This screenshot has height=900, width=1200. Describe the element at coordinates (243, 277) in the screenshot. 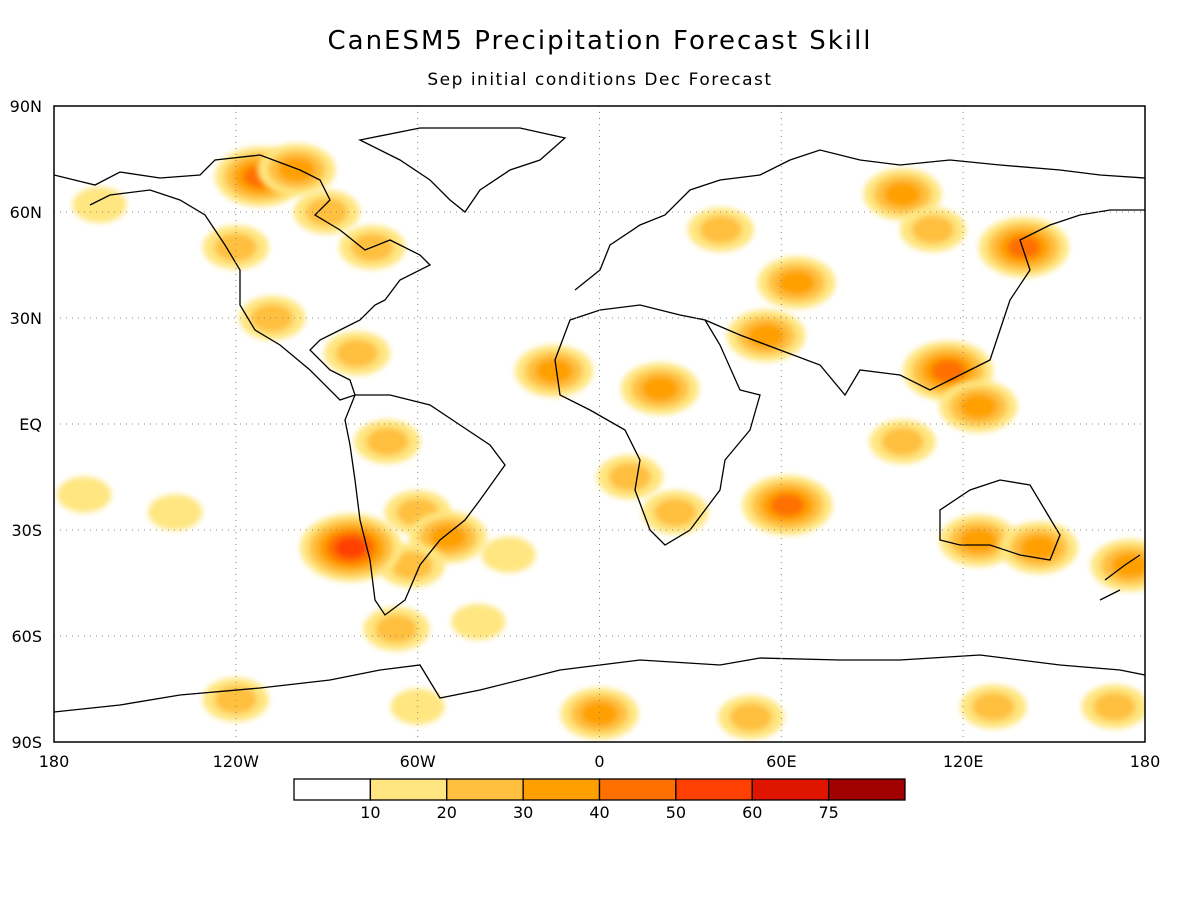

I see `coastline-north-america` at that location.